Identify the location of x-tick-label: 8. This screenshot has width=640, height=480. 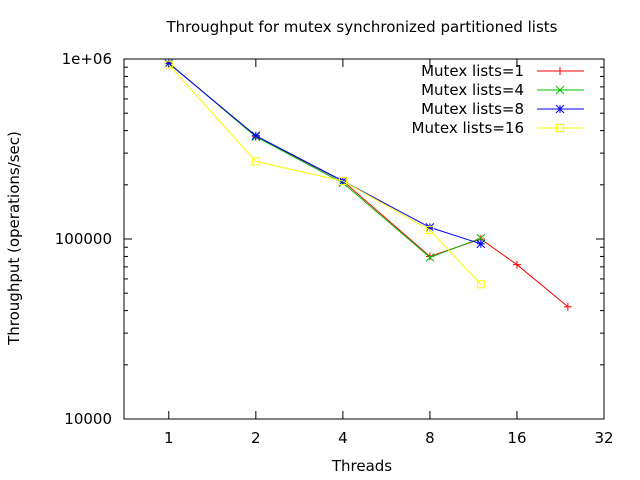
(430, 438).